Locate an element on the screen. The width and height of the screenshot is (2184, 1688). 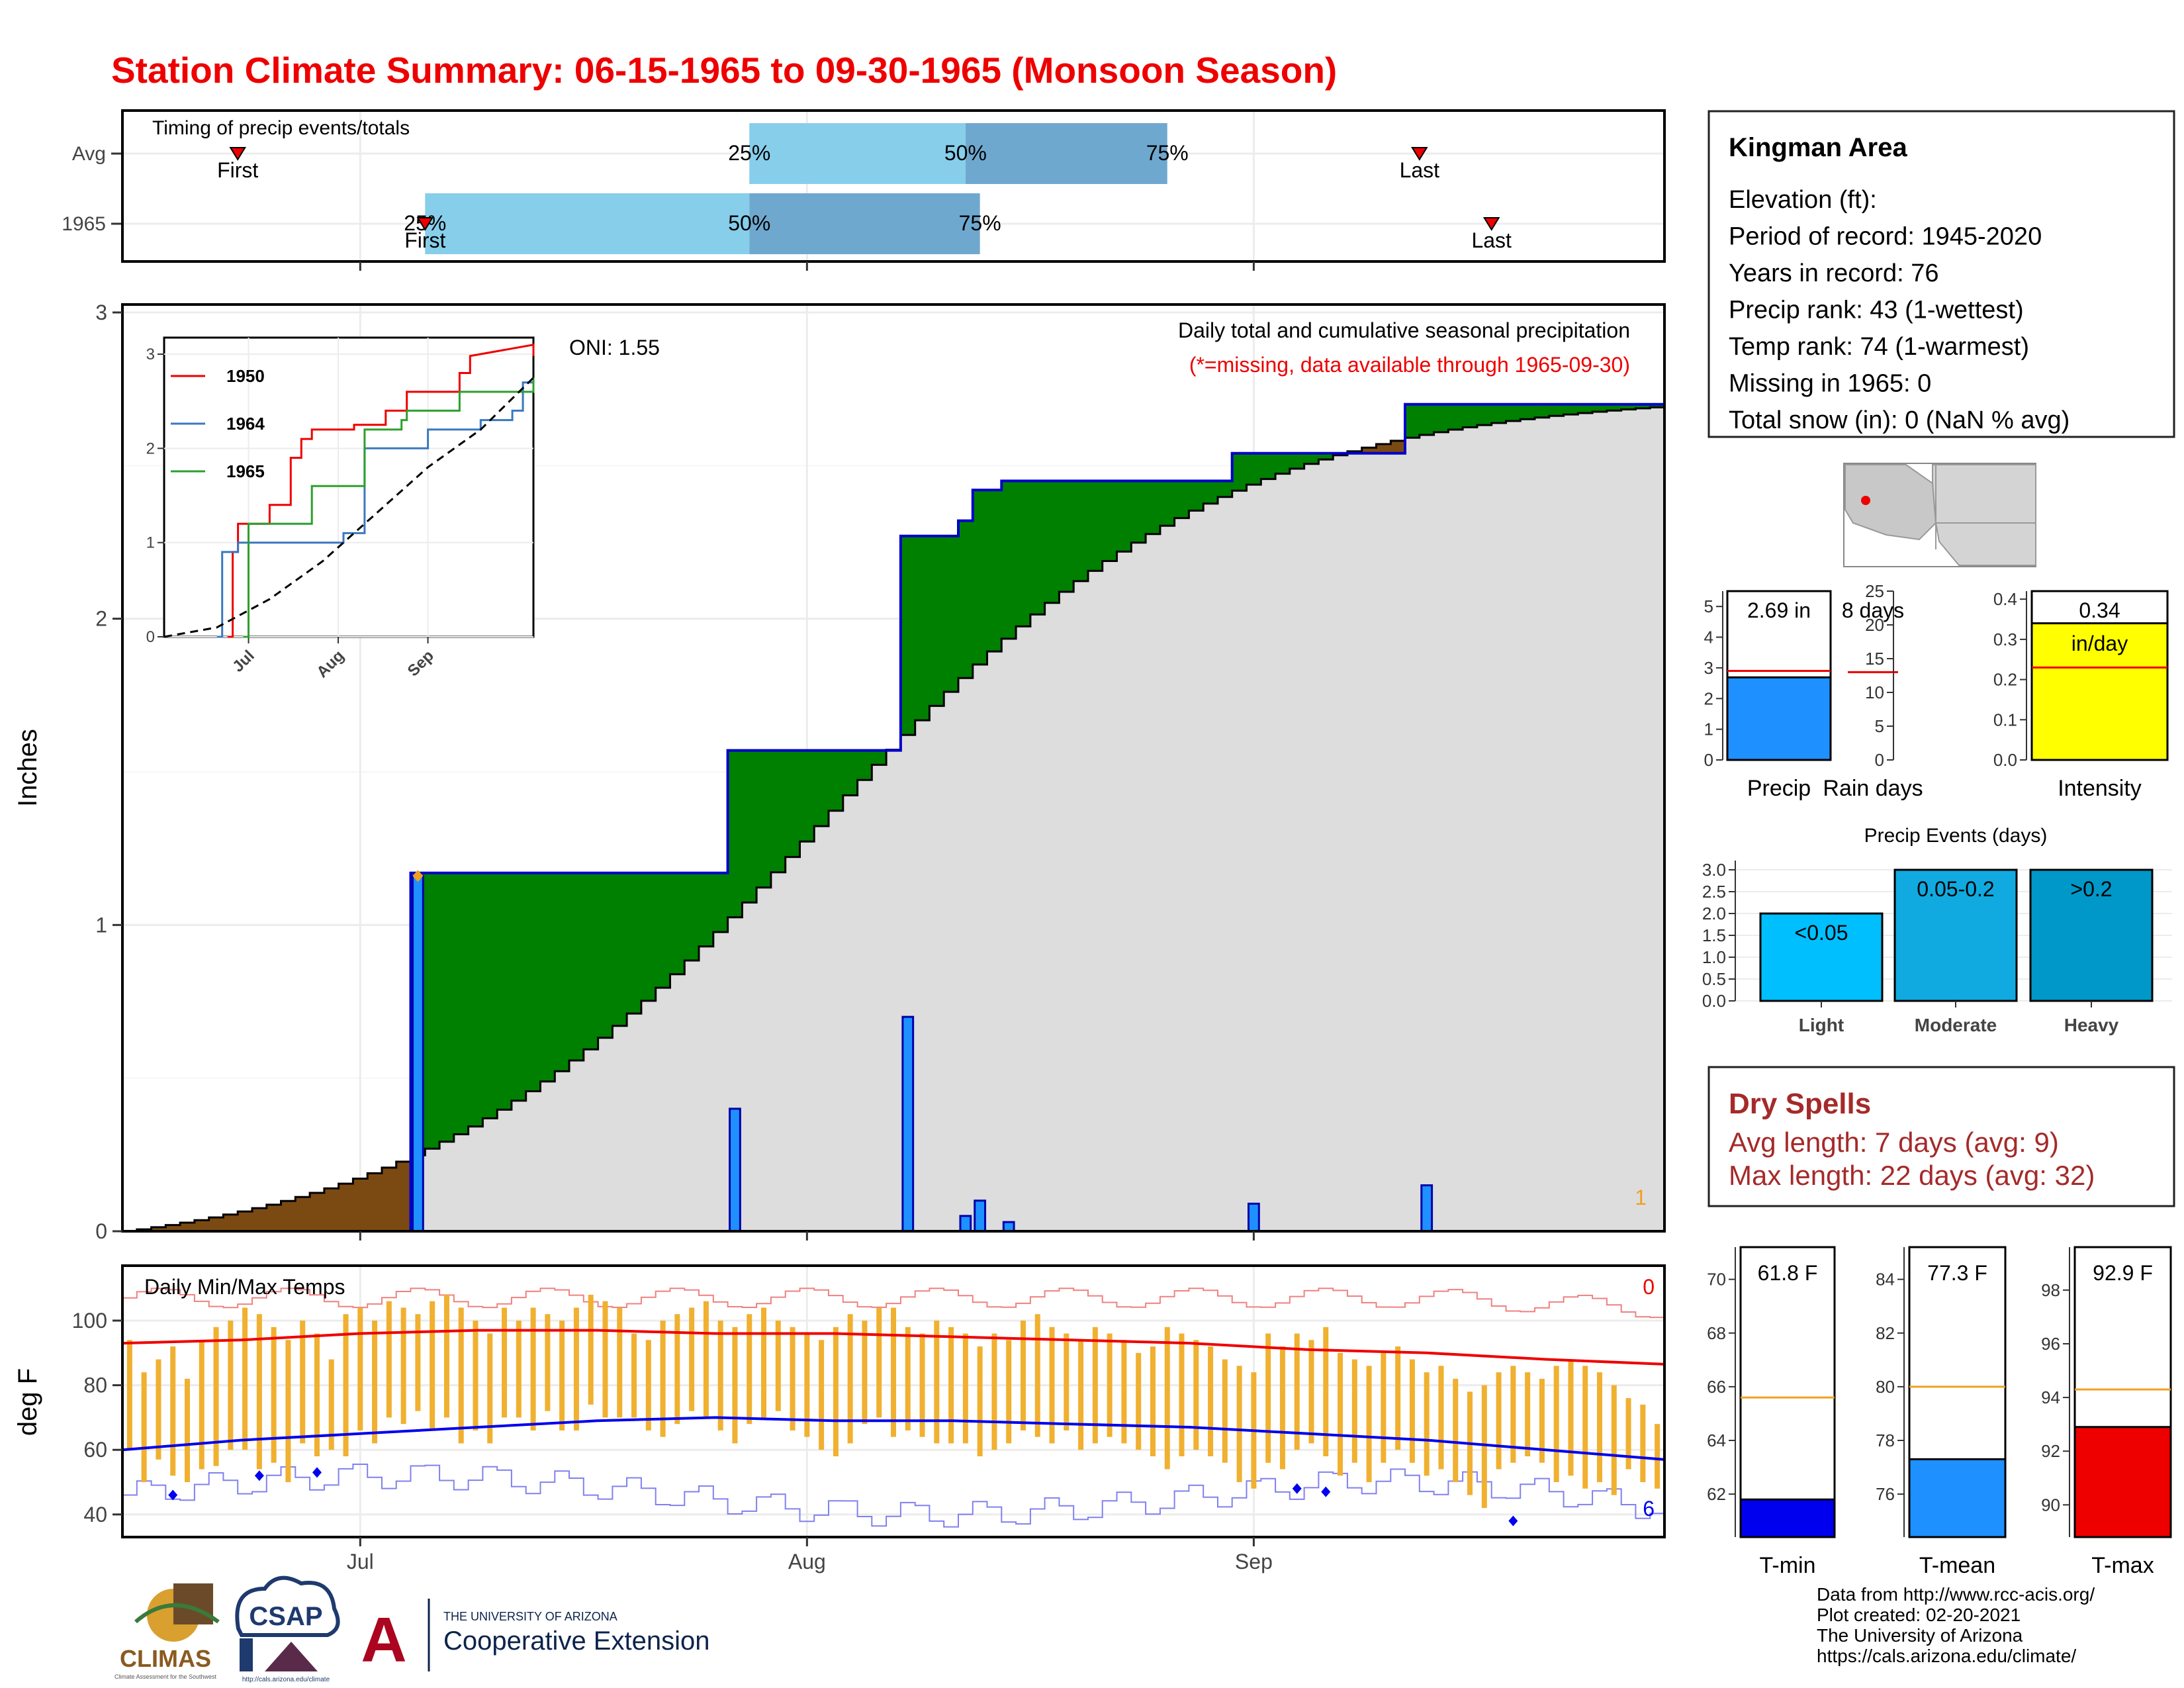
timing-p75-label: 75% is located at coordinates (980, 223).